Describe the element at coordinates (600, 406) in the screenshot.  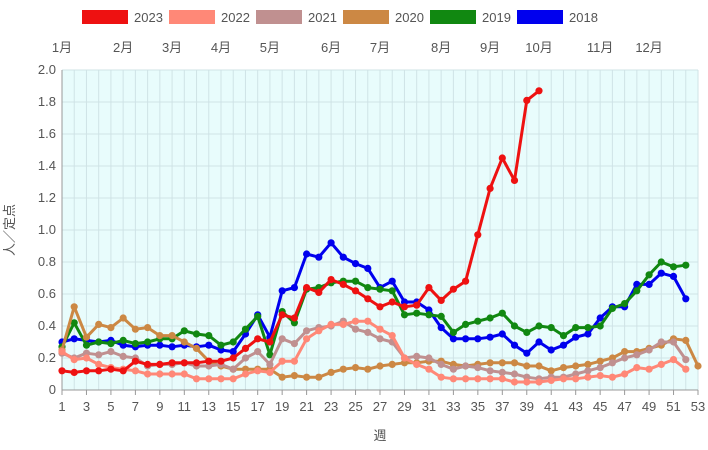
I see `x-tick-label: 45` at that location.